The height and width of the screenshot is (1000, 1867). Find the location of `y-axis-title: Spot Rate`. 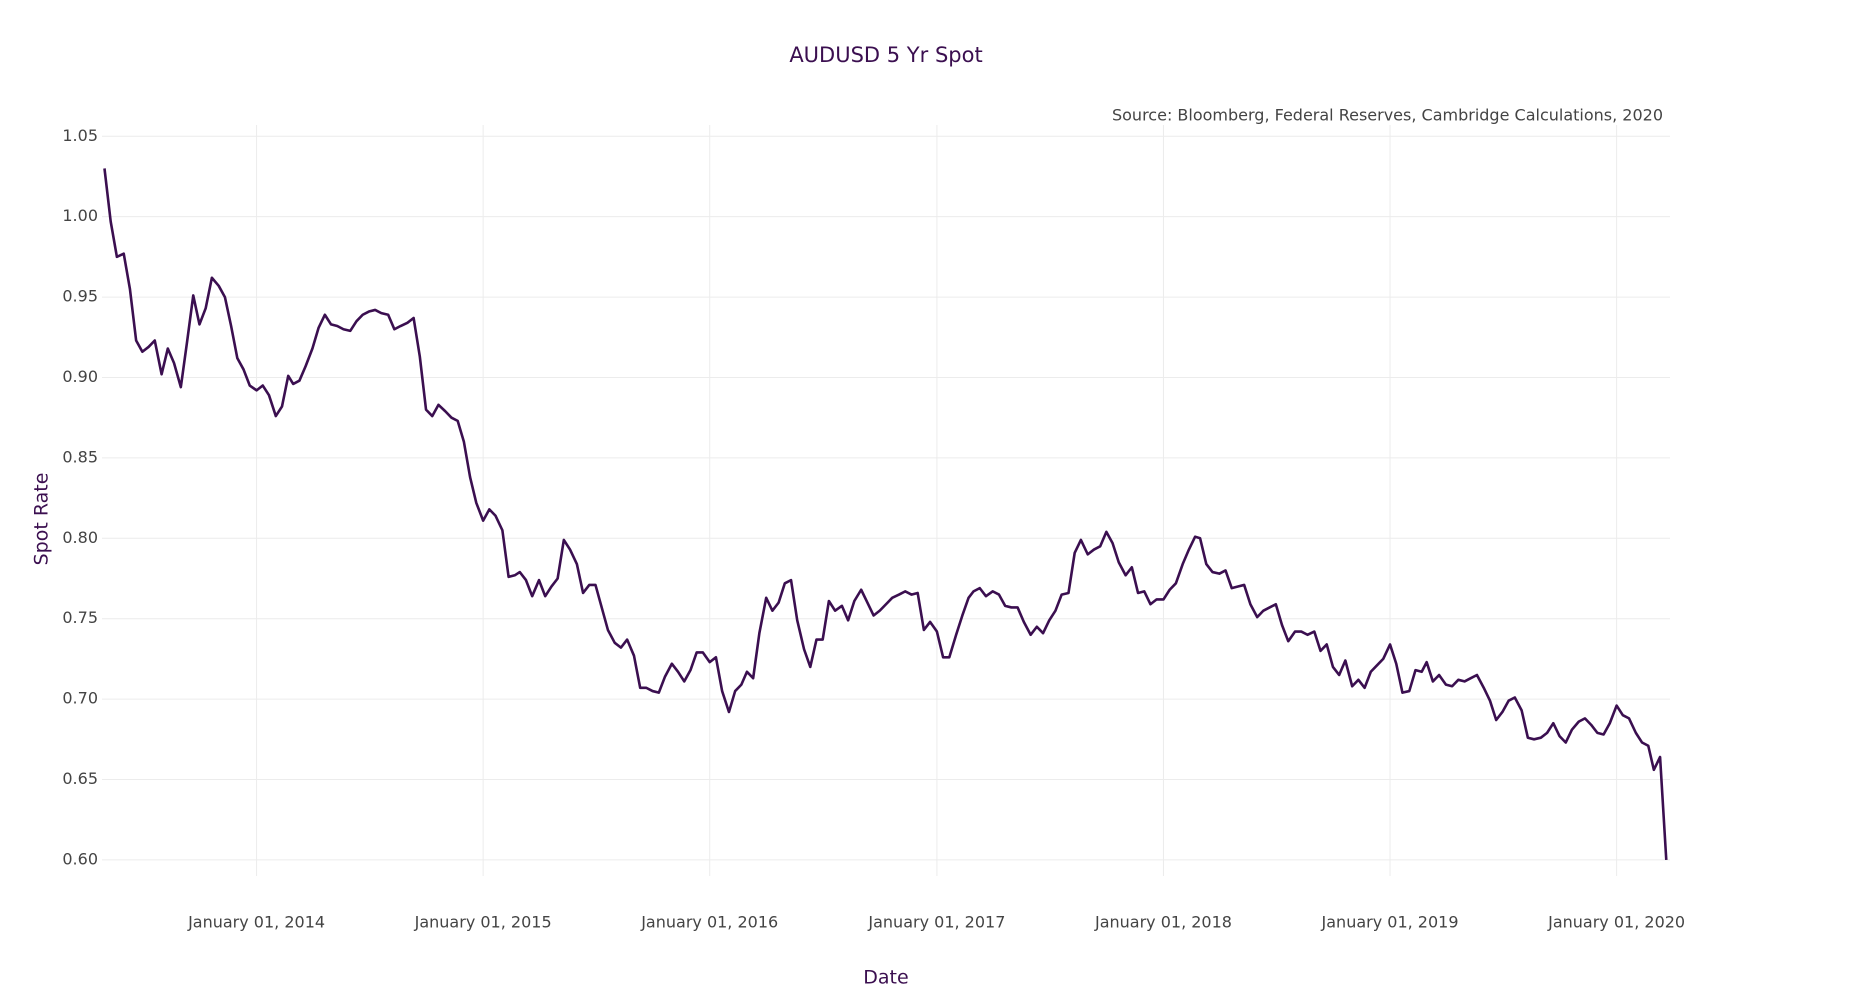

y-axis-title: Spot Rate is located at coordinates (42, 519).